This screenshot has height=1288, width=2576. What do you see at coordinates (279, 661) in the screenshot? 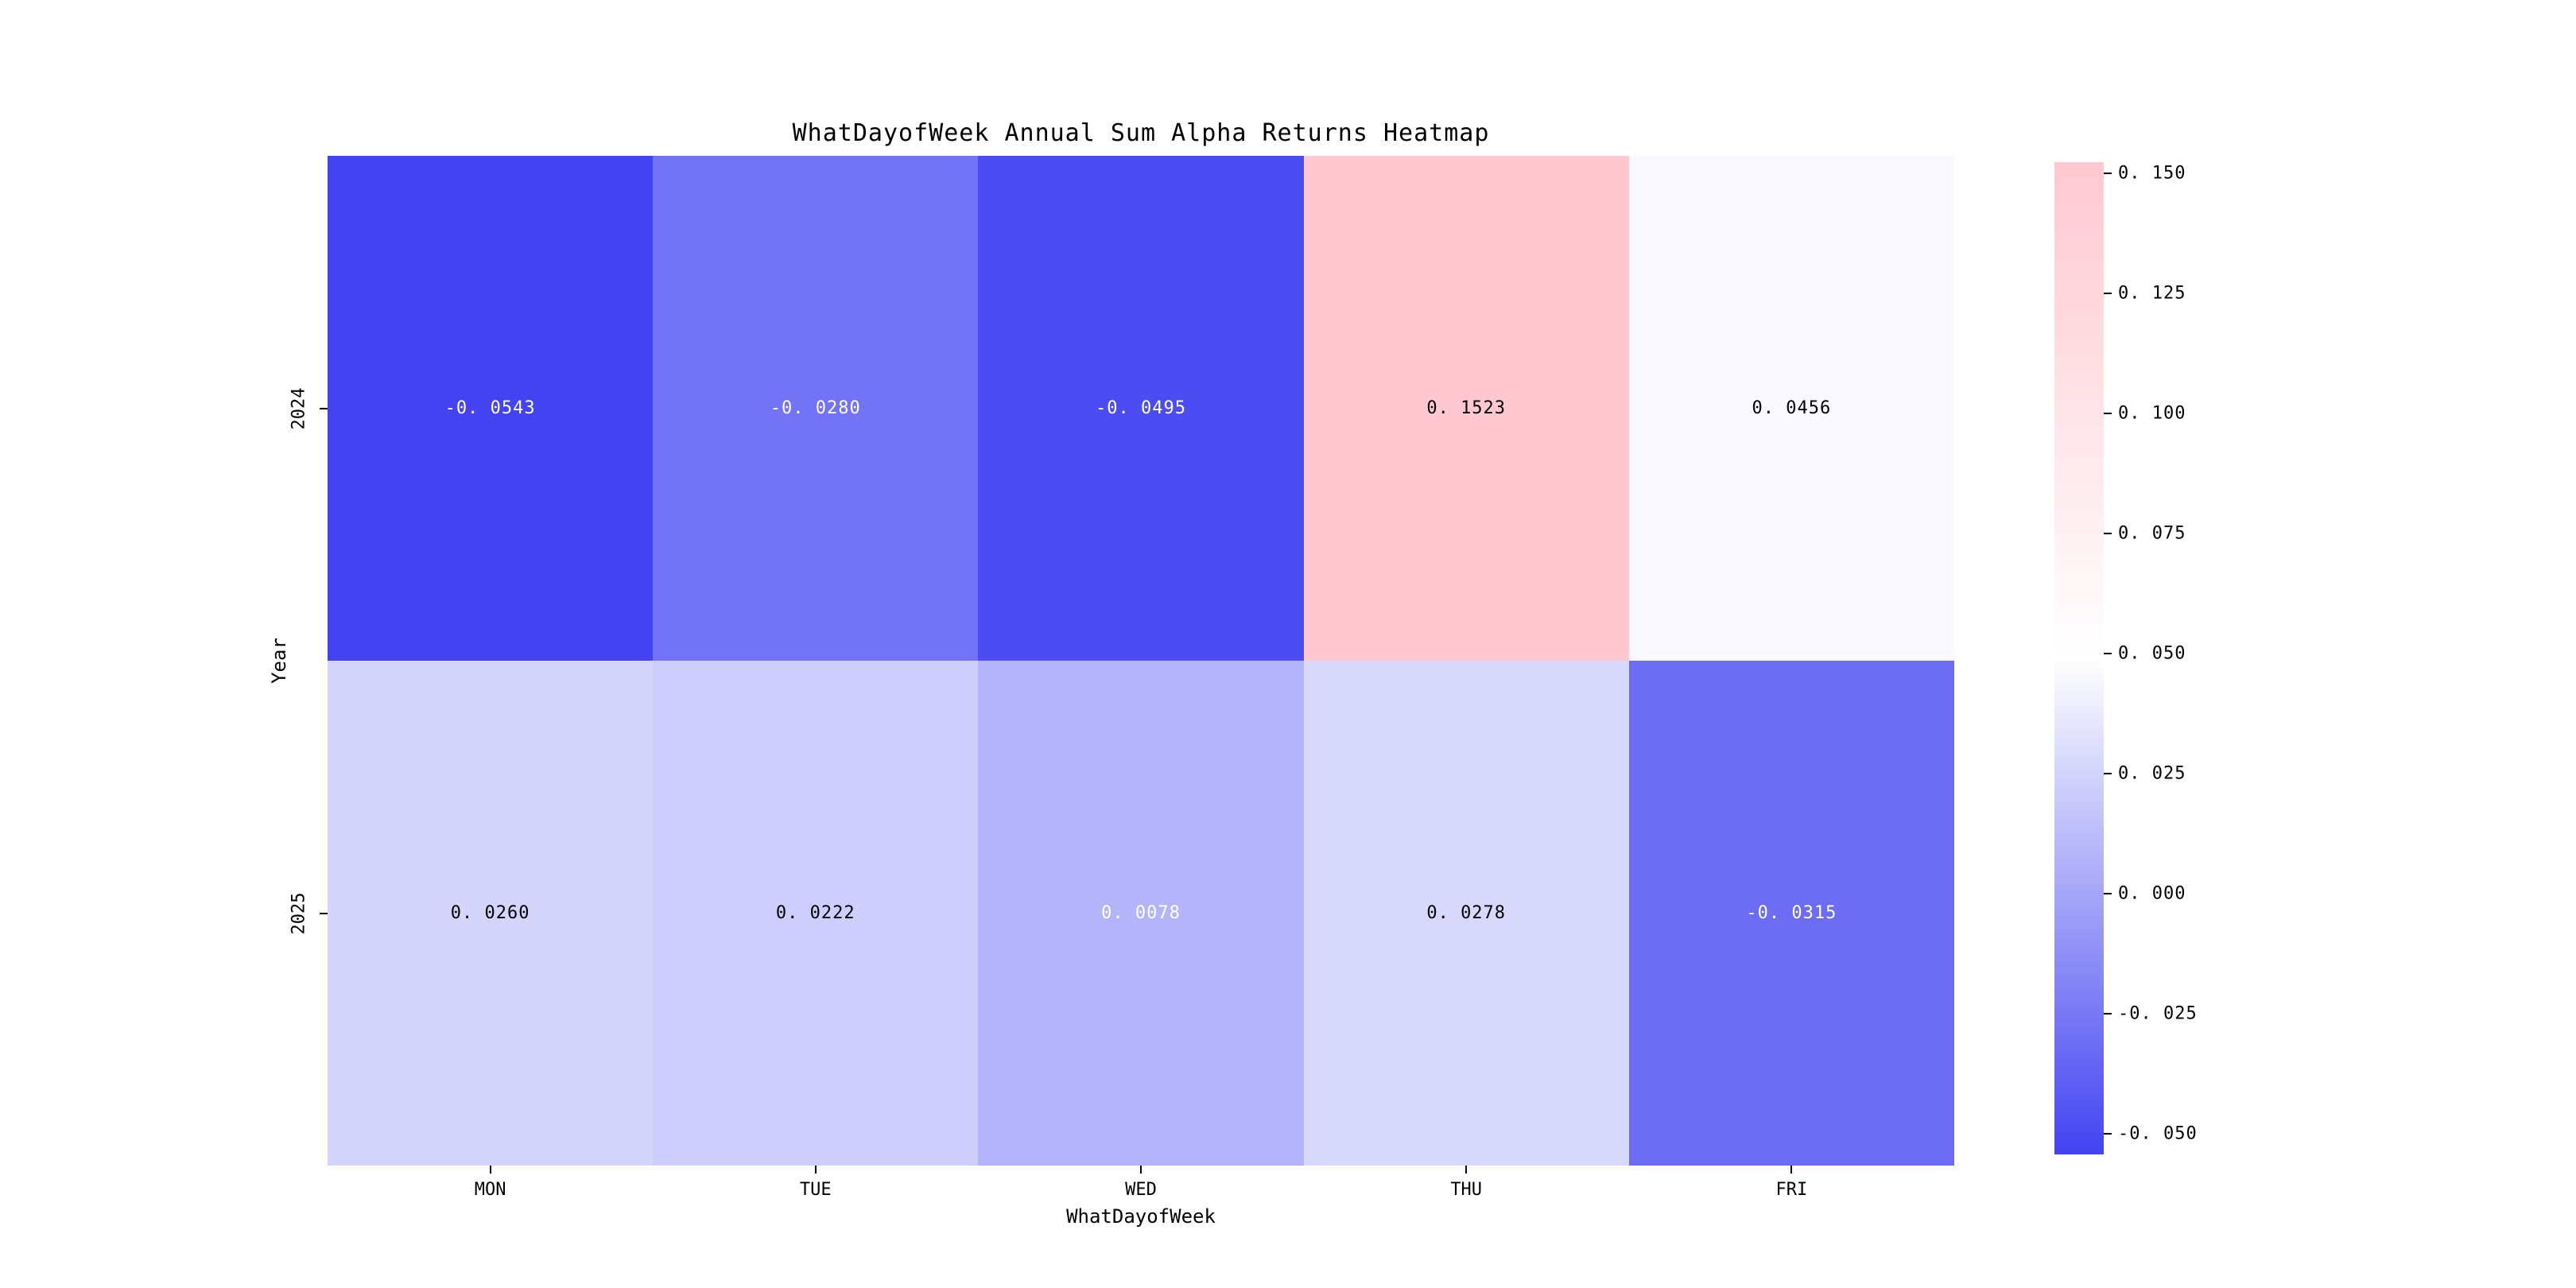
I see `y-axis-label: Year` at bounding box center [279, 661].